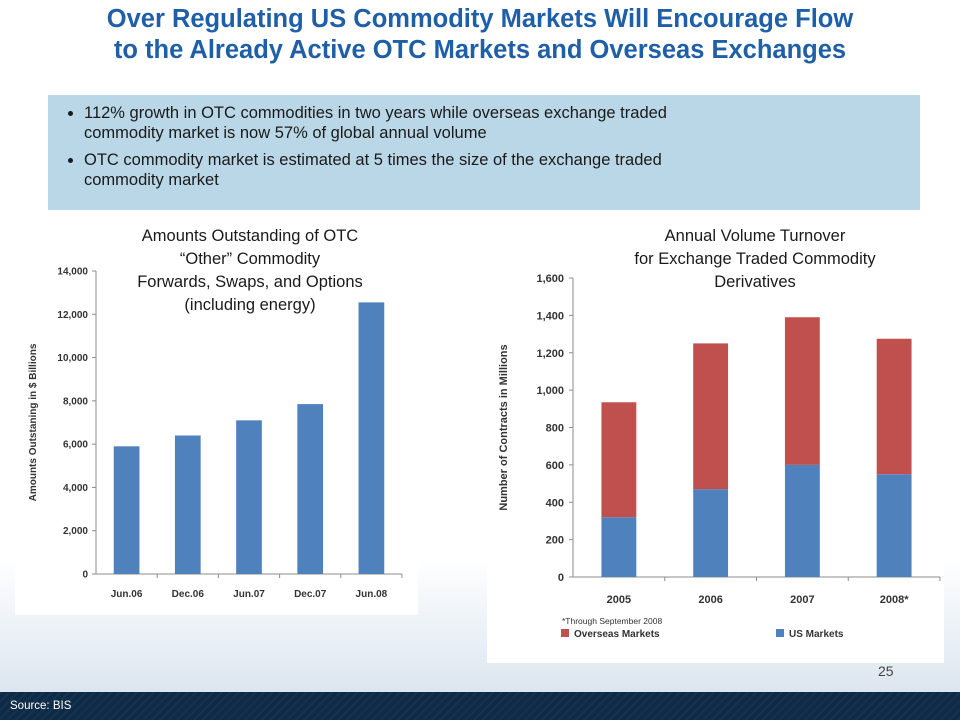  I want to click on page-number: 25, so click(886, 671).